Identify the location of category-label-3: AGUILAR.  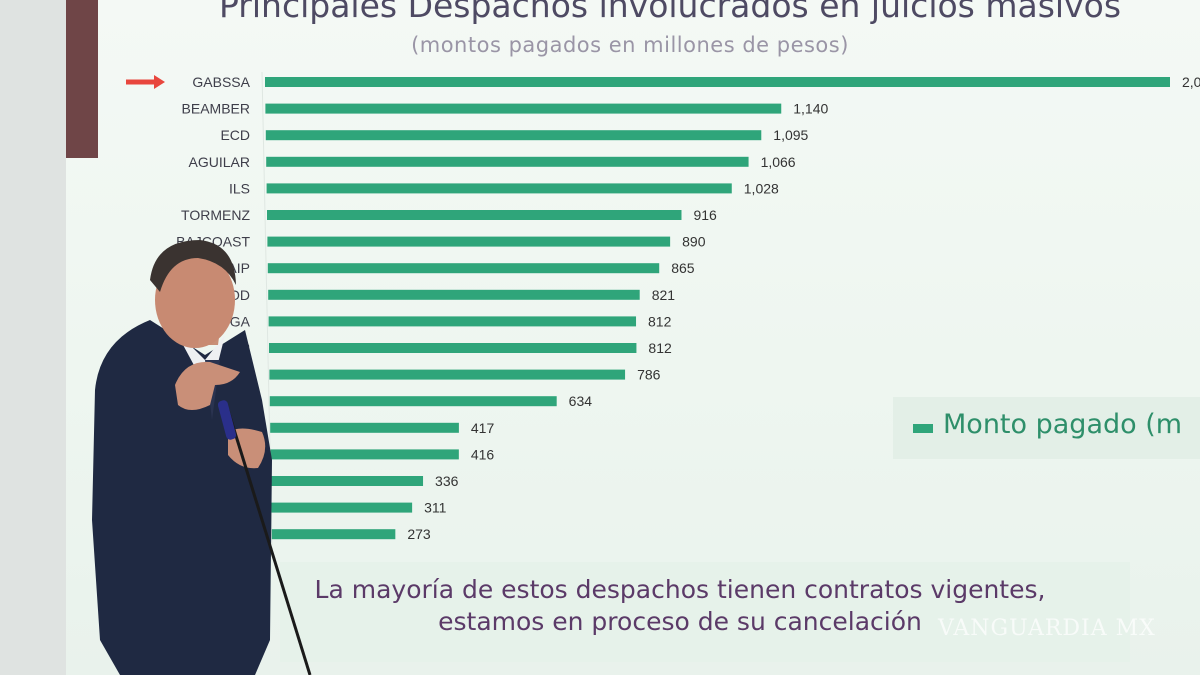
(219, 162).